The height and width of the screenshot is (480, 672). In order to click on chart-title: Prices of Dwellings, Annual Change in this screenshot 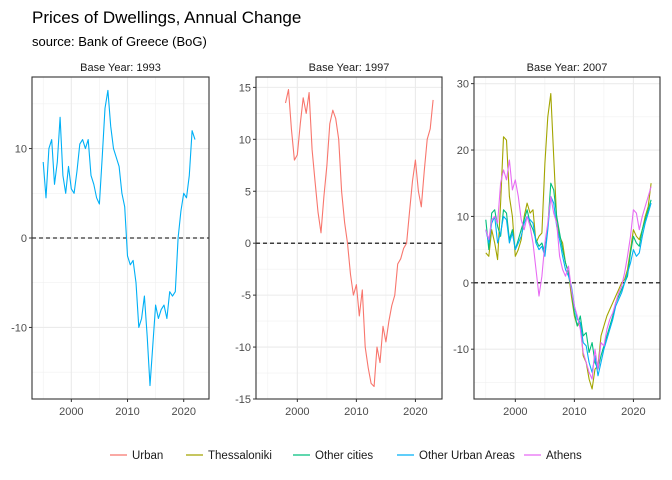, I will do `click(166, 17)`.